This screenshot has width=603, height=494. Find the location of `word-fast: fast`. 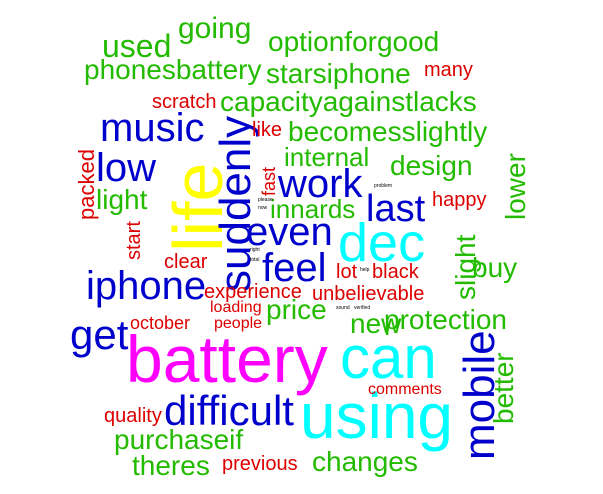

word-fast: fast is located at coordinates (269, 181).